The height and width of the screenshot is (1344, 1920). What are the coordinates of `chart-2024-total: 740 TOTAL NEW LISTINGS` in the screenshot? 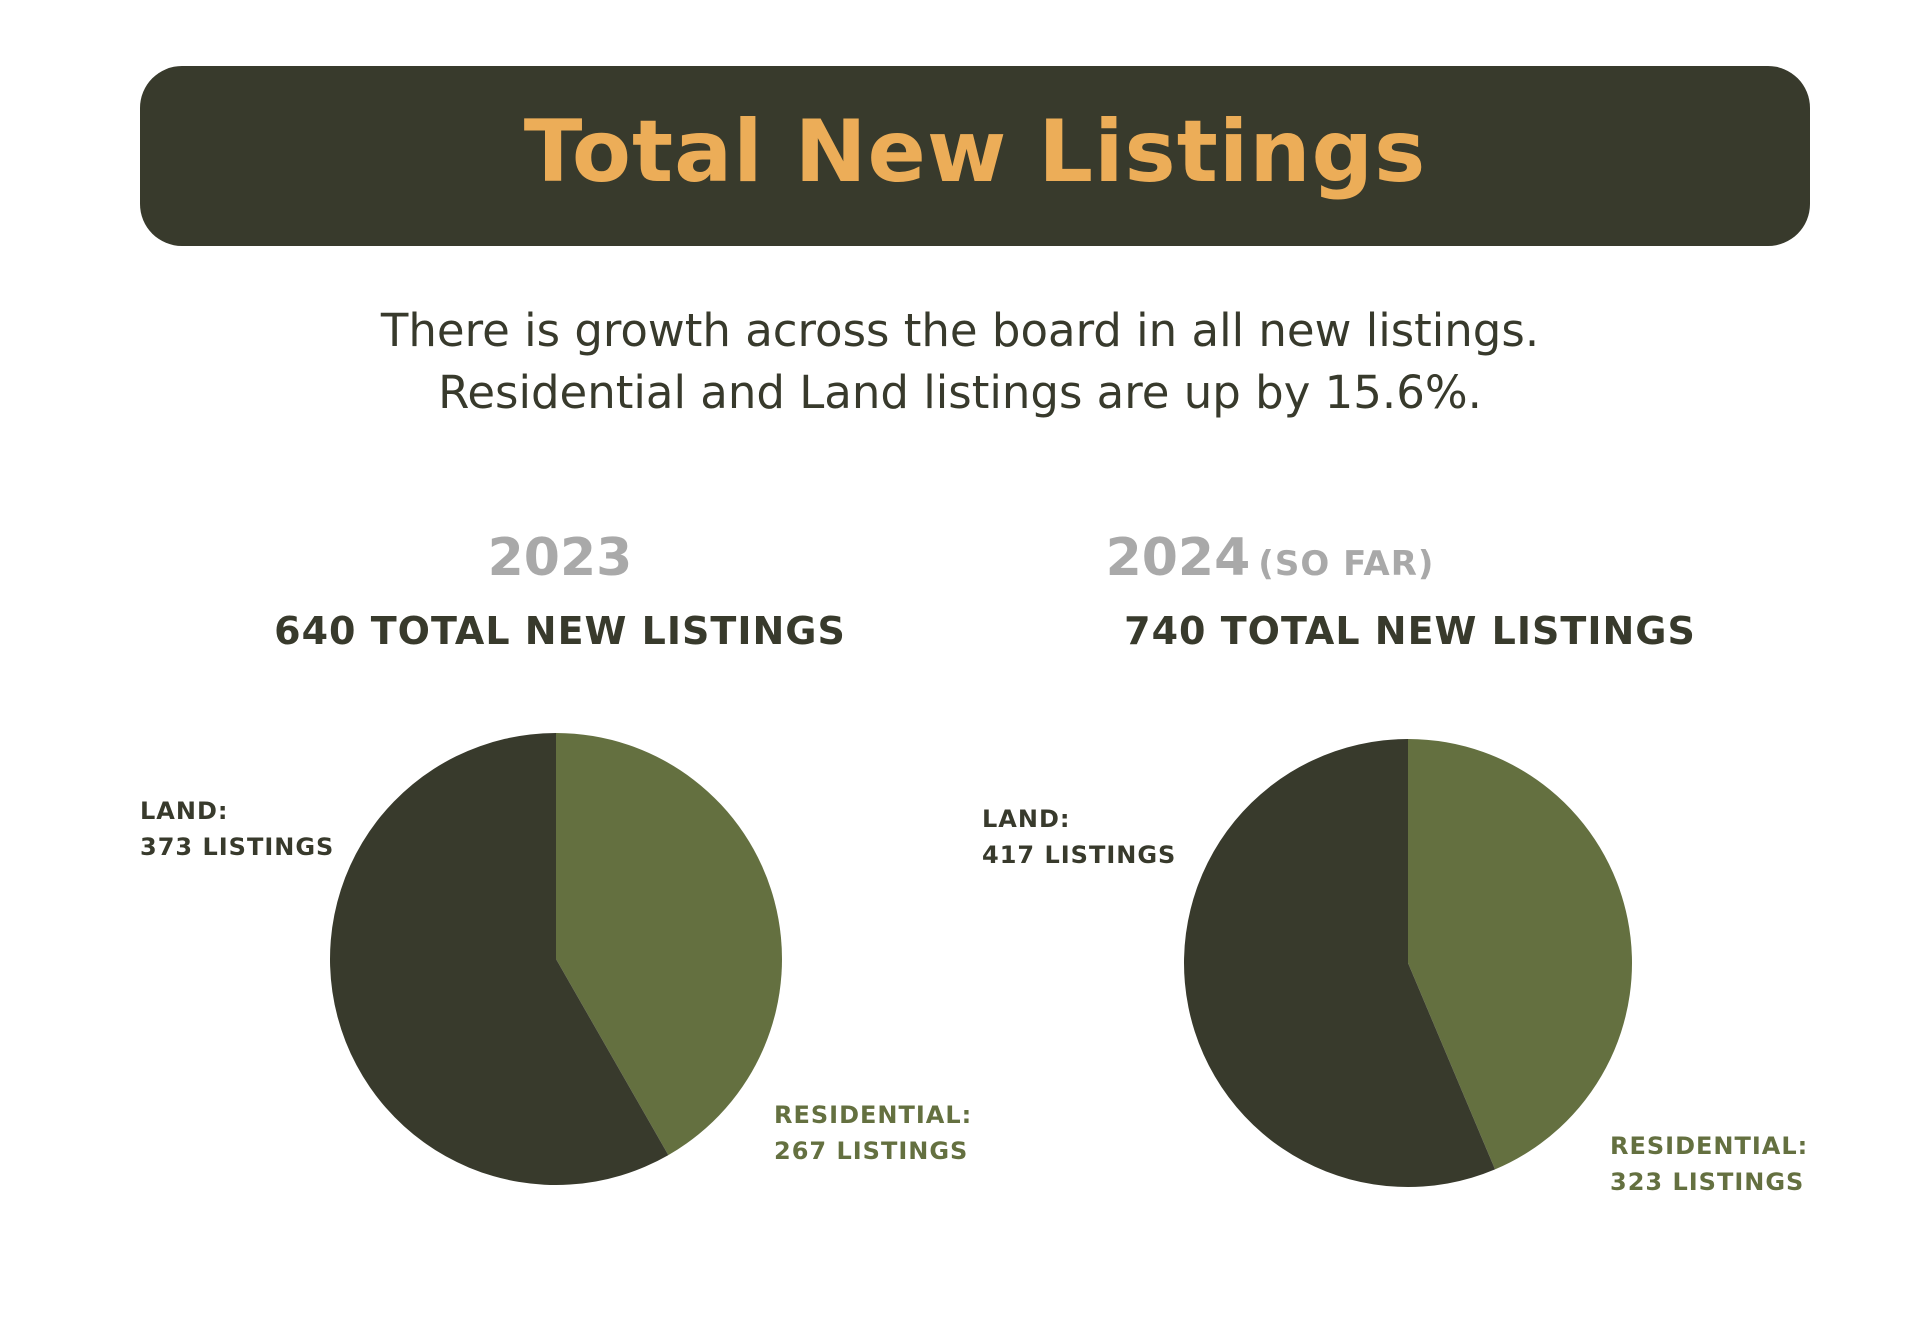 It's located at (1410, 631).